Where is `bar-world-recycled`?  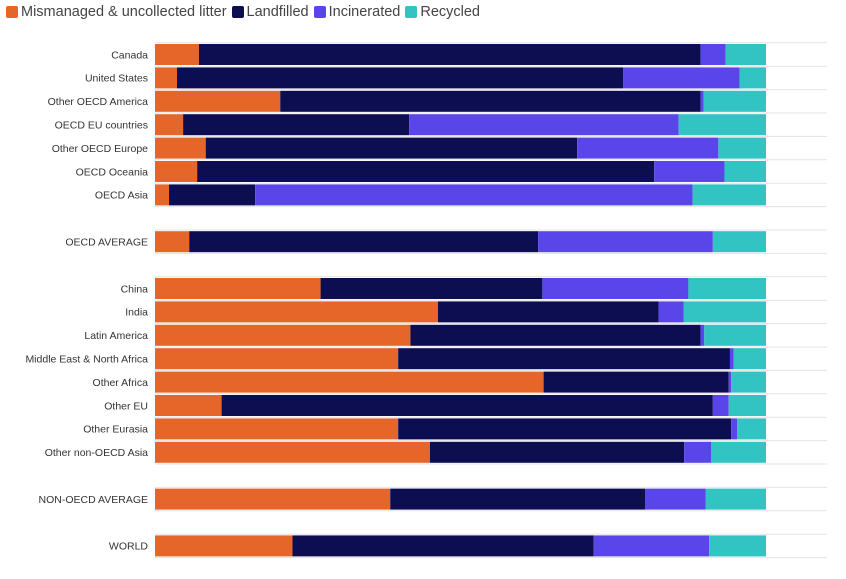 bar-world-recycled is located at coordinates (737, 546).